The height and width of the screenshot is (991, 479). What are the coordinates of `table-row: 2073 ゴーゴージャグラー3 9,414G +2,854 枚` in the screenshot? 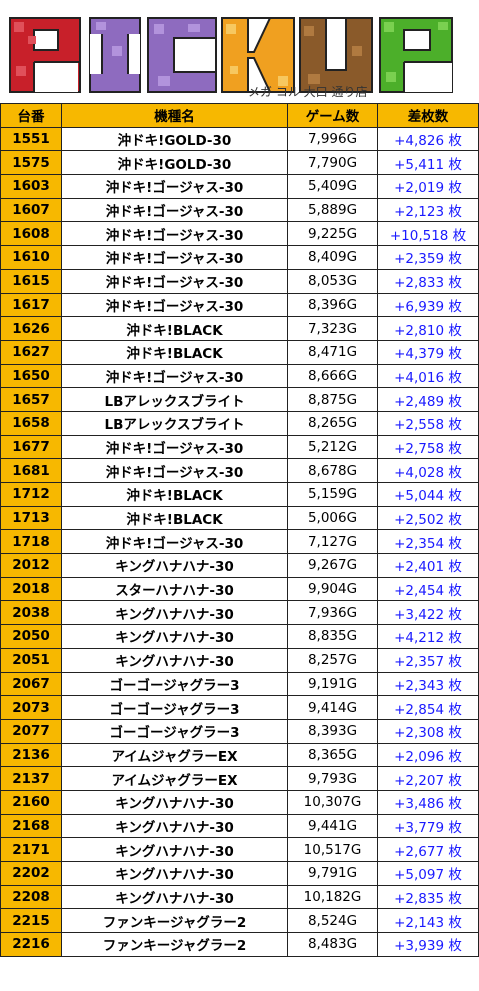 It's located at (239, 707).